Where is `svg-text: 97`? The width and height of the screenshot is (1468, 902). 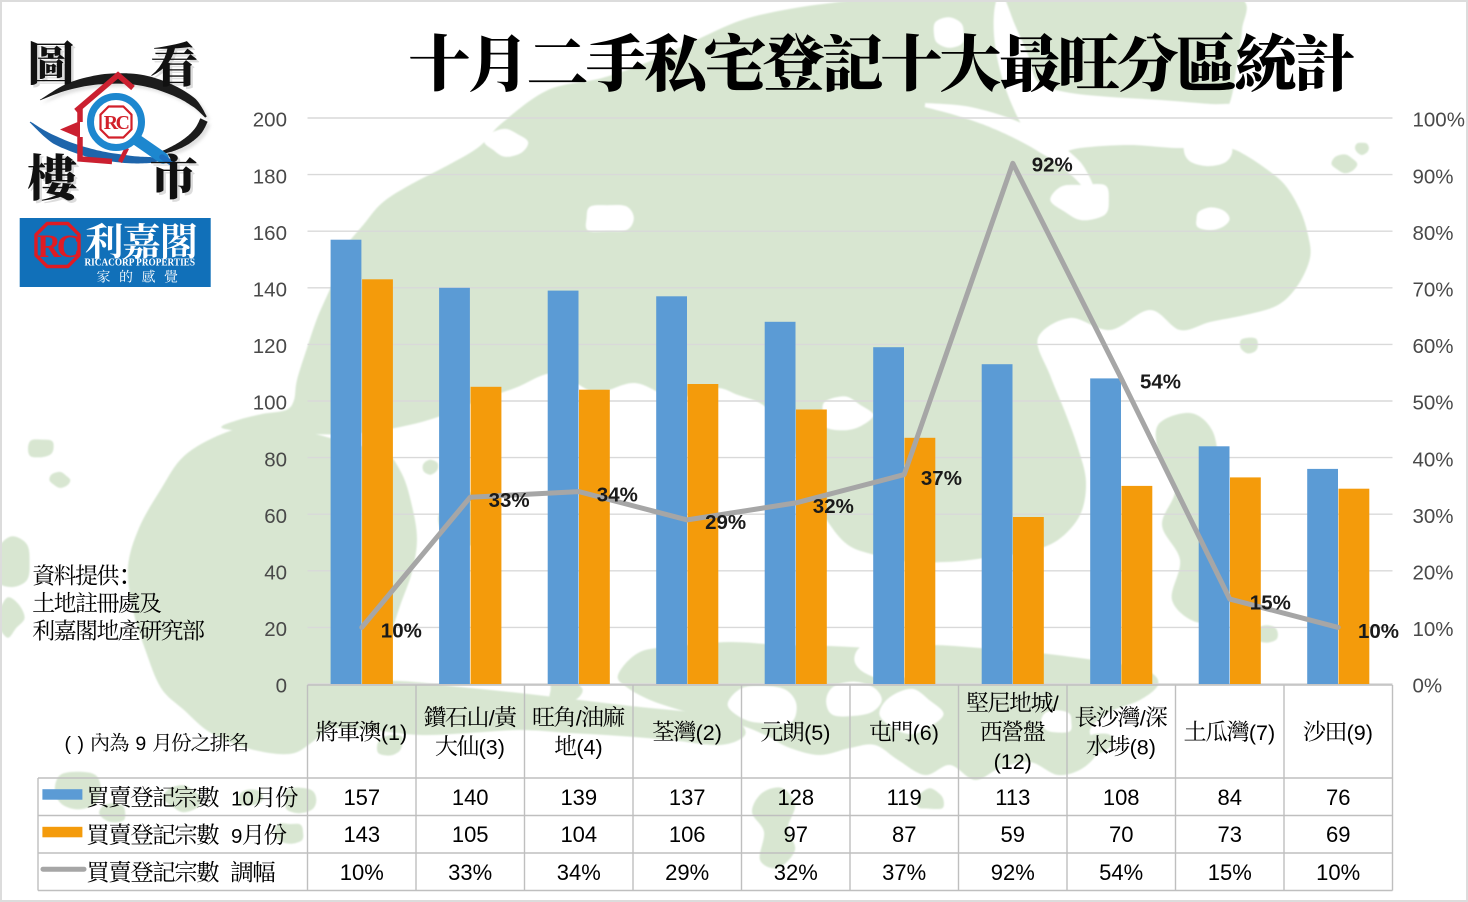
svg-text: 97 is located at coordinates (796, 834).